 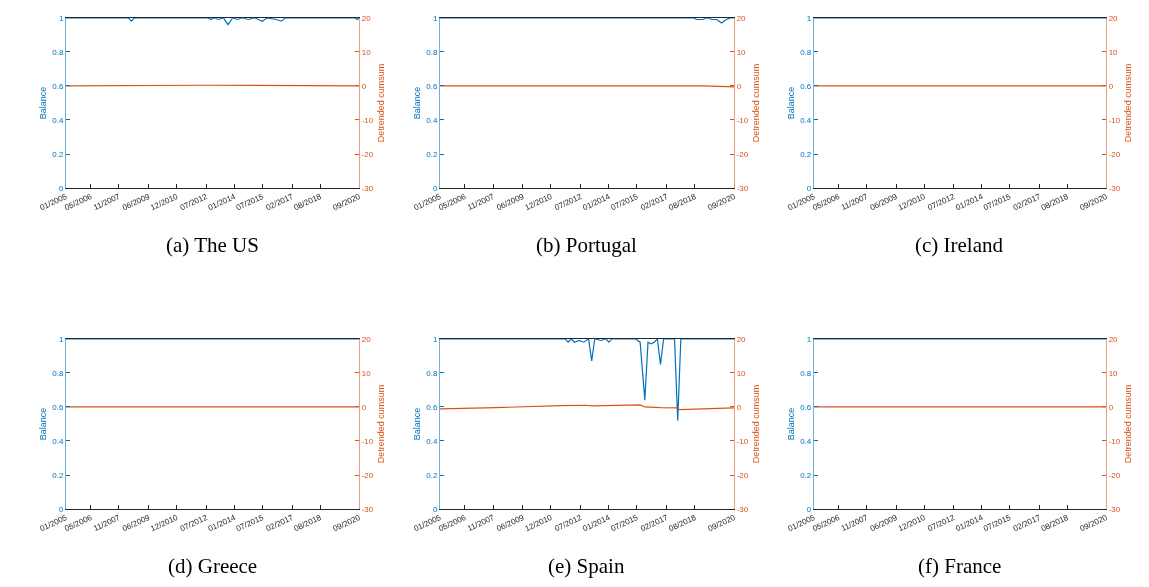 I want to click on text: (e) Spain, so click(x=586, y=566).